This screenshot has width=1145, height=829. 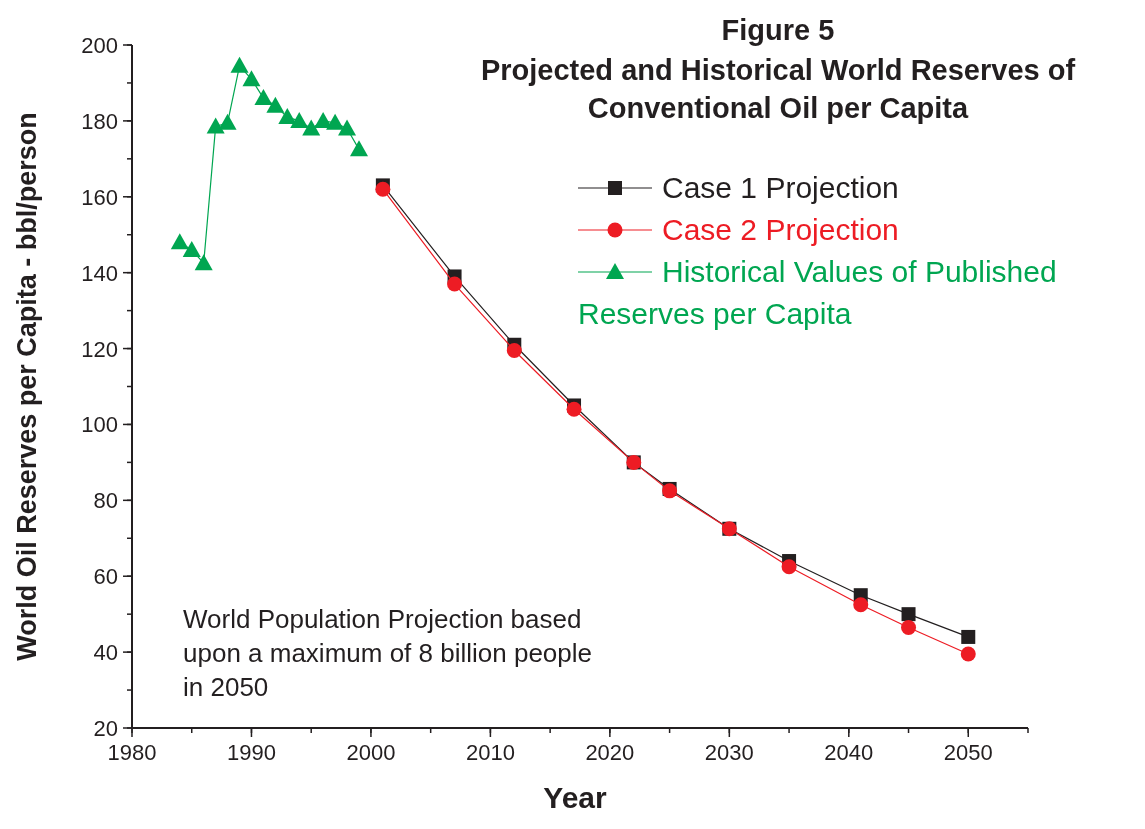 I want to click on x-tick-label: 2050, so click(x=968, y=752).